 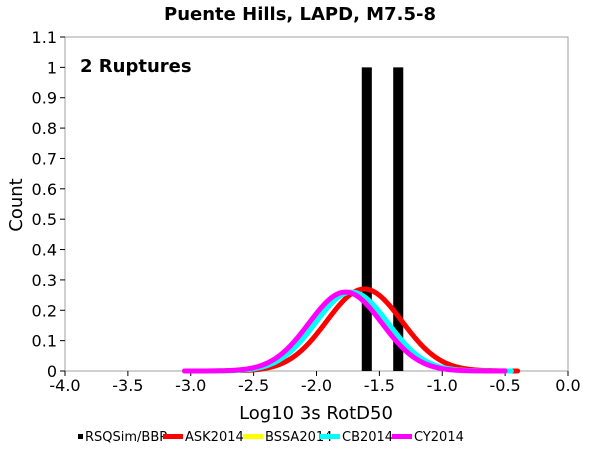 I want to click on legend-swatch-bssa2014, so click(x=253, y=436).